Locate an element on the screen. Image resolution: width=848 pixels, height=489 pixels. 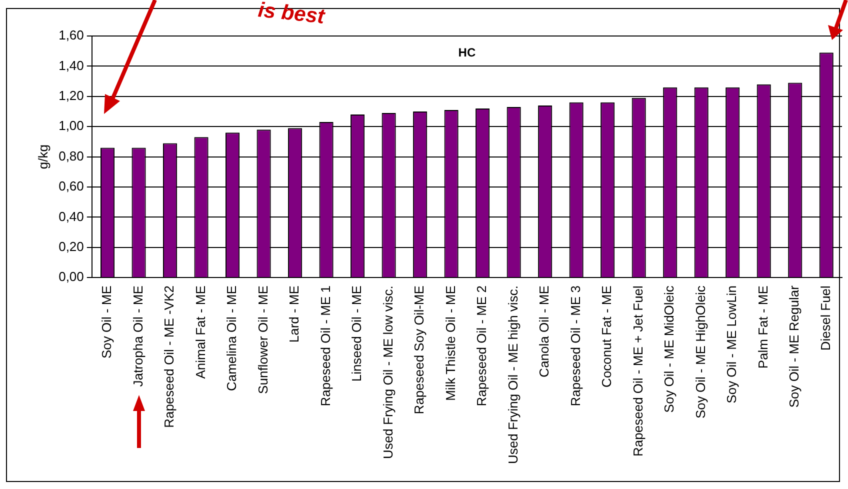
y-axis-title: g/kg is located at coordinates (42, 157).